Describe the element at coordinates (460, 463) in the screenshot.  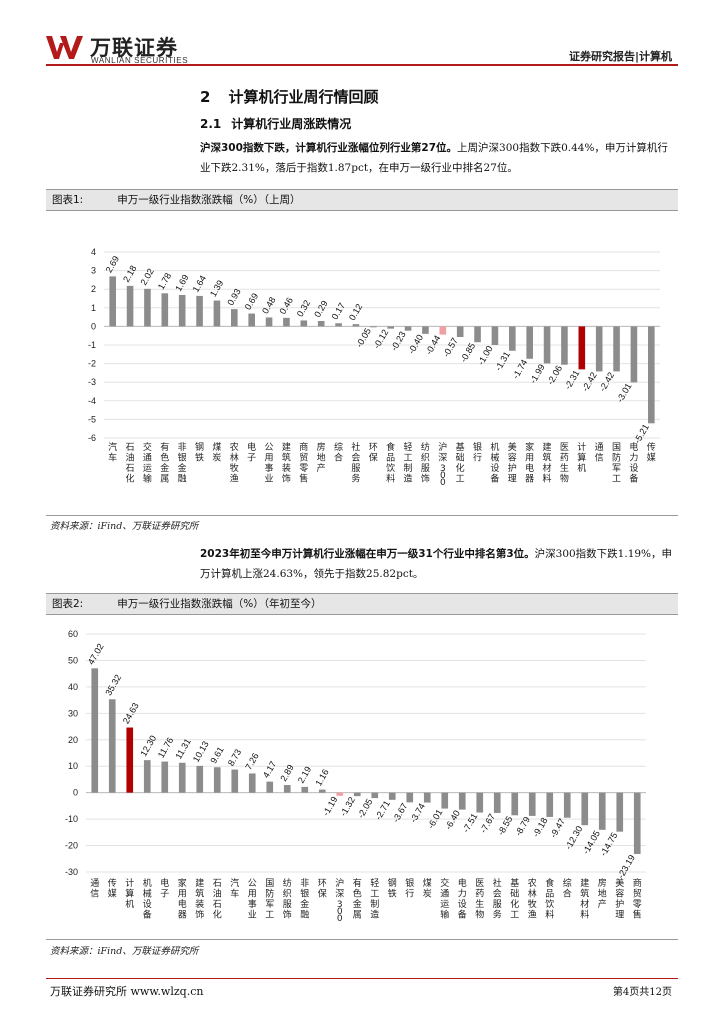
I see `category-label: 基础化工` at that location.